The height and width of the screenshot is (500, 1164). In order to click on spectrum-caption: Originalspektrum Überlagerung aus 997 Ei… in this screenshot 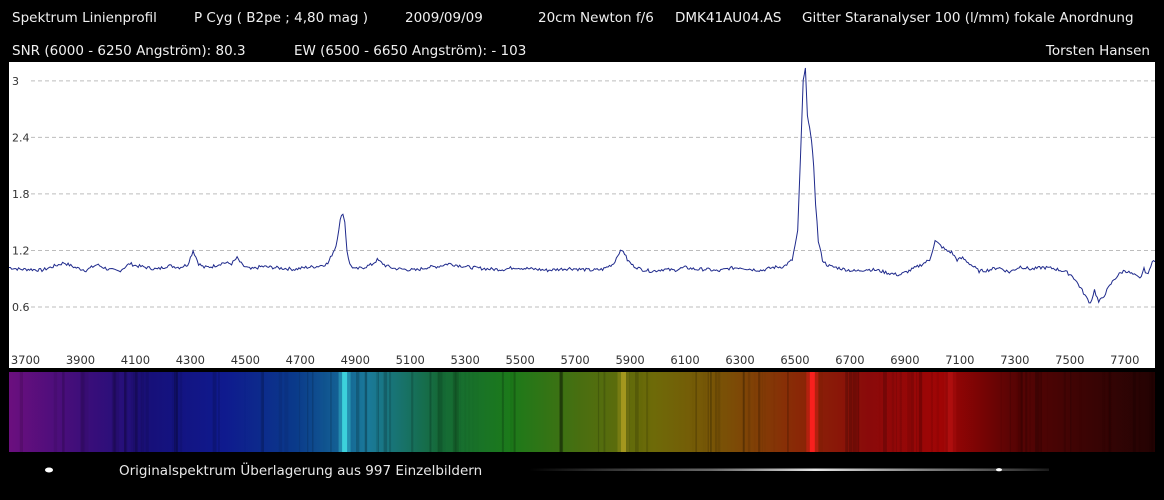, I will do `click(301, 471)`.